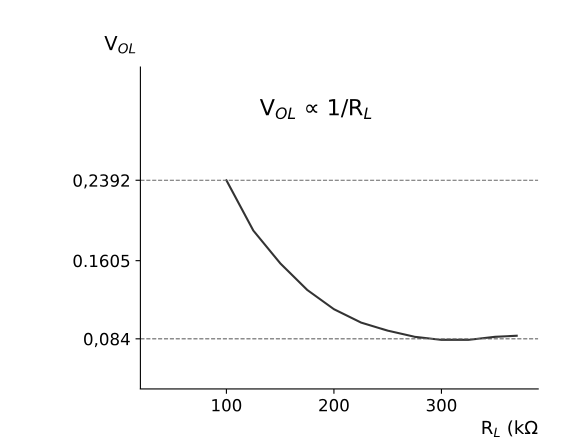 The width and height of the screenshot is (585, 447). What do you see at coordinates (227, 405) in the screenshot?
I see `x-tick-label: 100` at bounding box center [227, 405].